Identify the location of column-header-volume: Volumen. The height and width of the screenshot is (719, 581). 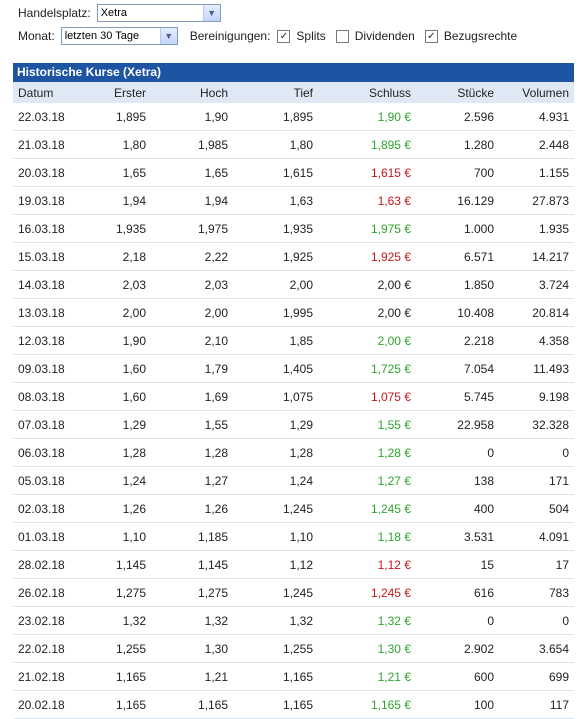
(536, 92).